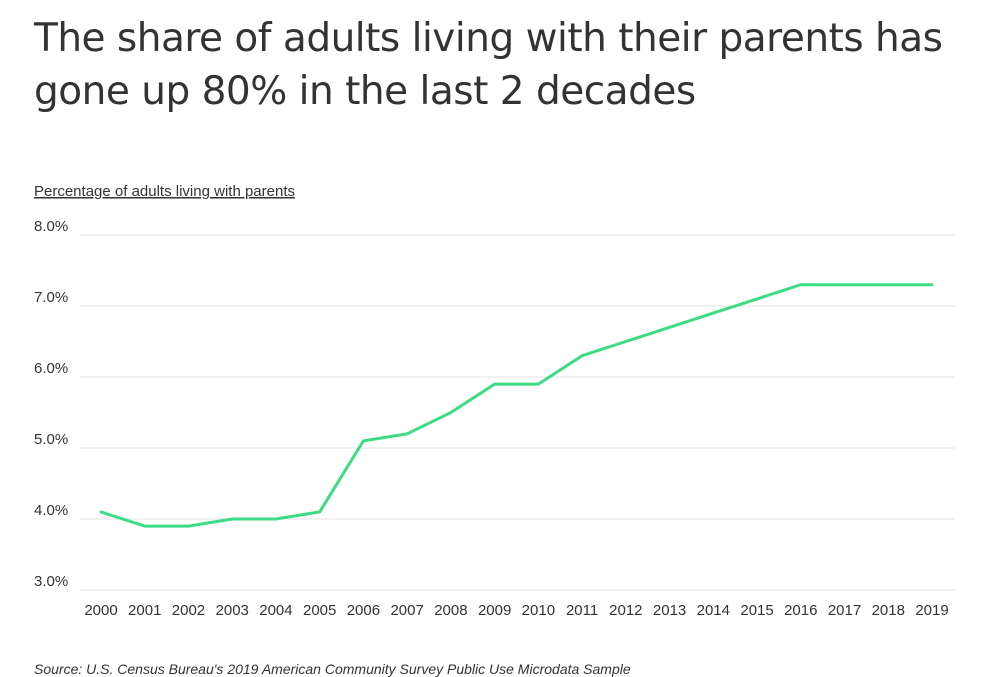 The image size is (1000, 677). Describe the element at coordinates (164, 191) in the screenshot. I see `y-axis-label: Percentage of adults living with parents` at that location.